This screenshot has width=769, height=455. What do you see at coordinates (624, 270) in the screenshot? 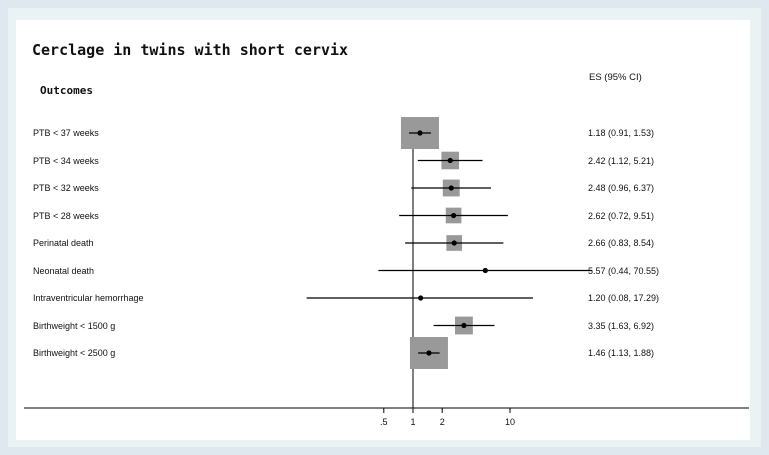
I see `estimate-text: 5.57 (0.44, 70.55)` at bounding box center [624, 270].